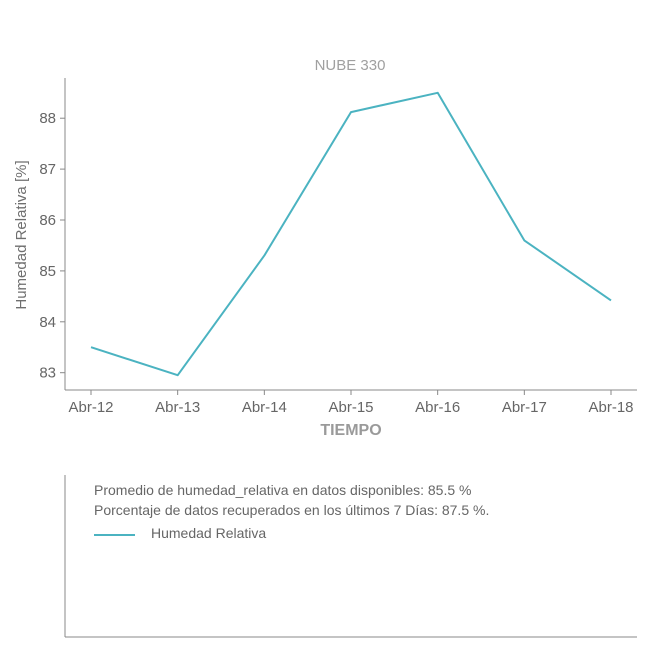  I want to click on y-tick-label: 85, so click(47, 271).